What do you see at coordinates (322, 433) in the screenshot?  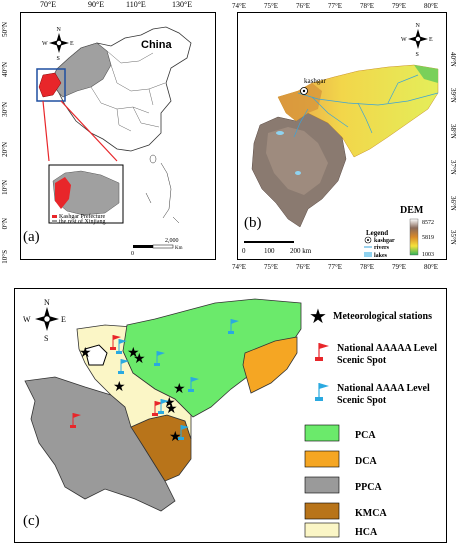 I see `legend-swatch-pca` at bounding box center [322, 433].